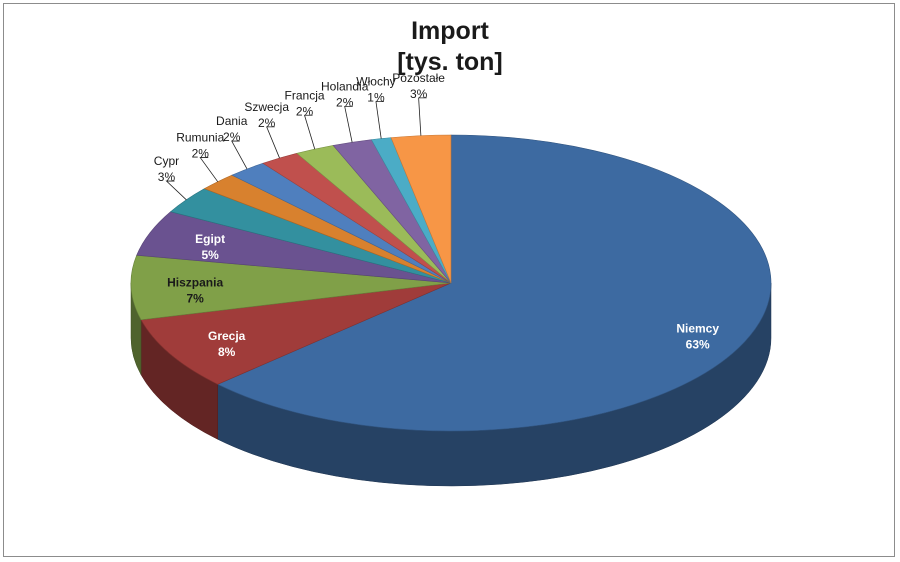 Image resolution: width=900 pixels, height=562 pixels. I want to click on slice-label-szwecja-pct: 2%, so click(267, 123).